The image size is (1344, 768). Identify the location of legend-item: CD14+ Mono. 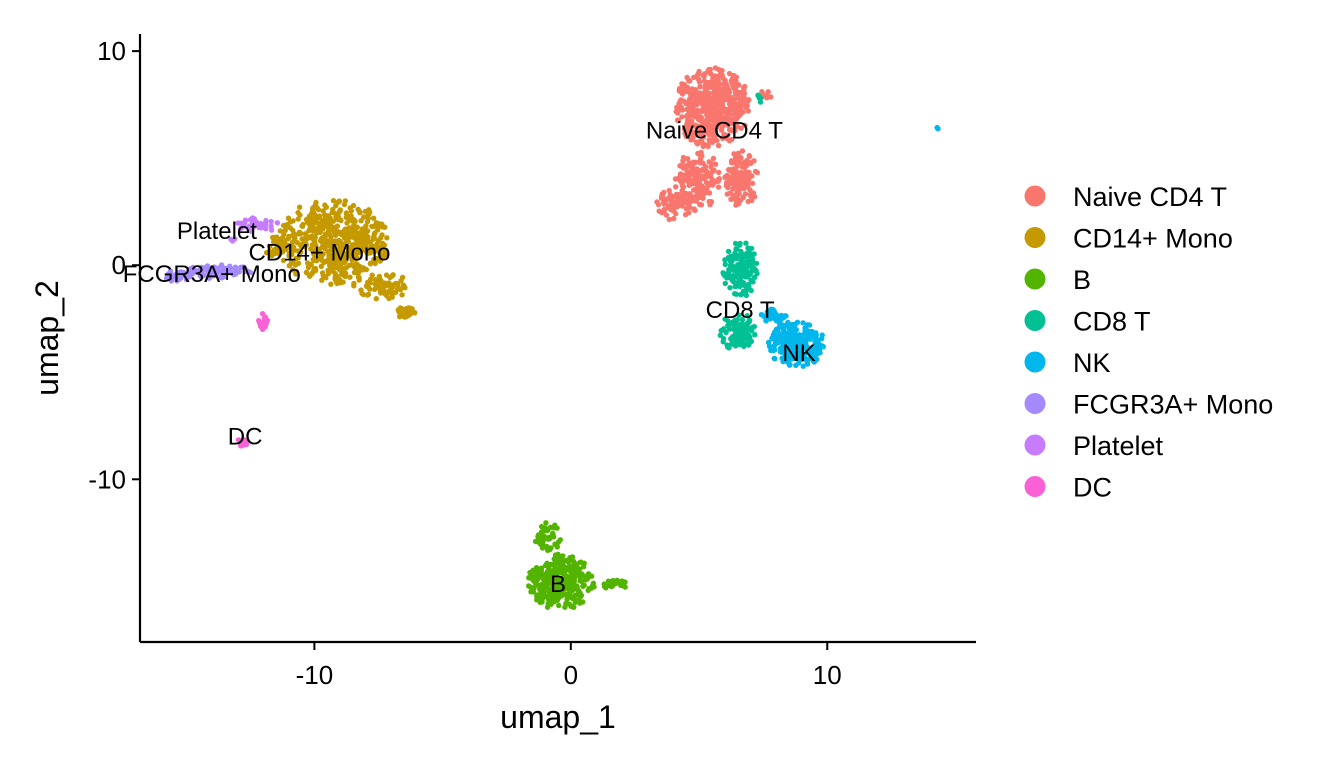
(1128, 239).